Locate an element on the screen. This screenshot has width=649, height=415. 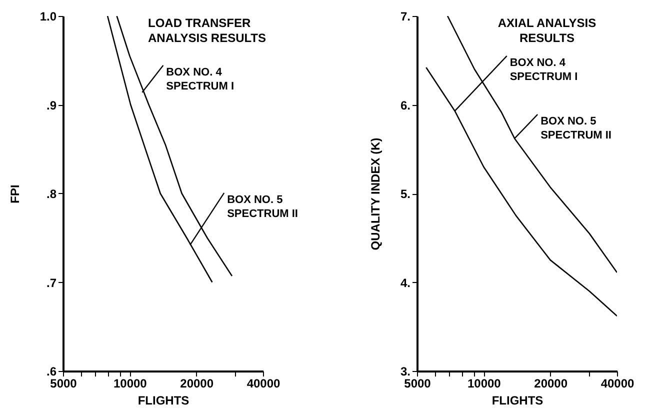
y-tick-label: .6 is located at coordinates (51, 371).